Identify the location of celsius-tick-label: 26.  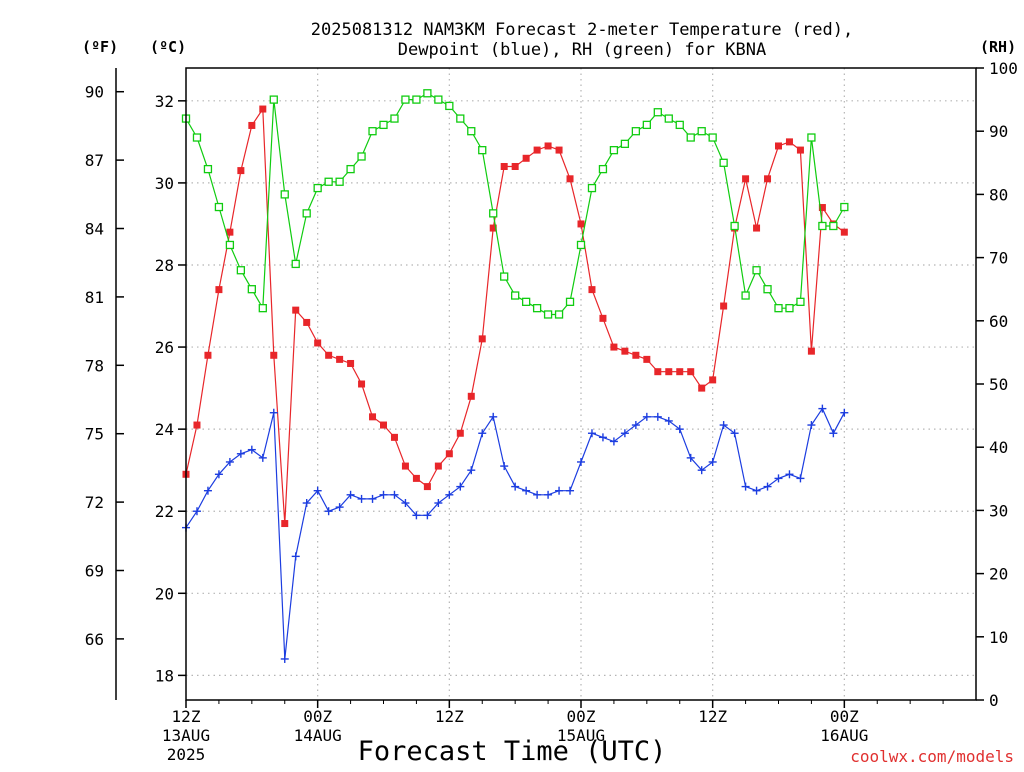
(164, 347).